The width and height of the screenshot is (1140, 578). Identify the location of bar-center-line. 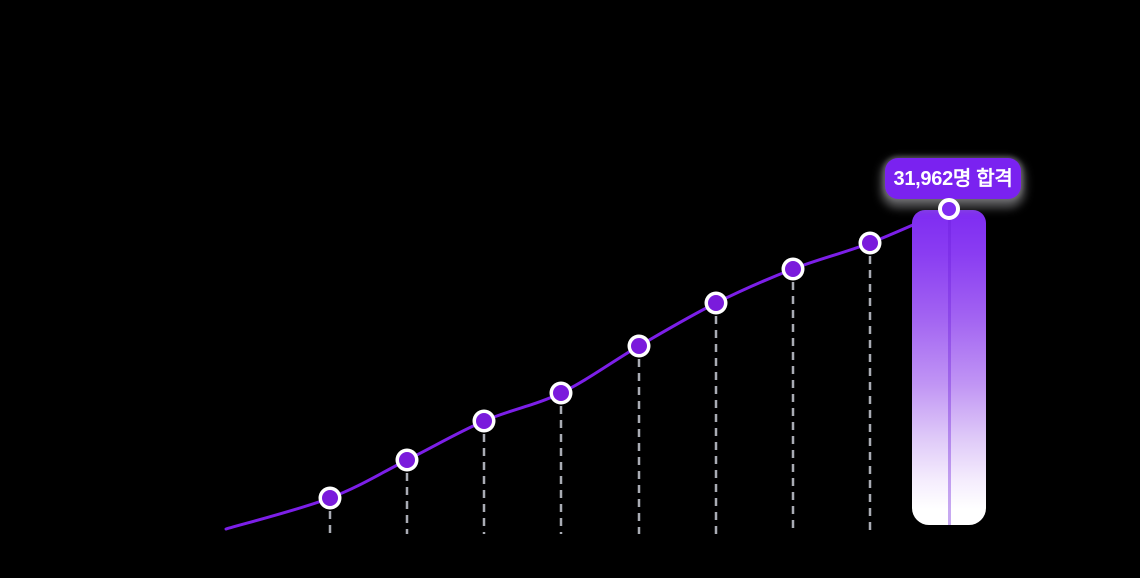
(949, 367).